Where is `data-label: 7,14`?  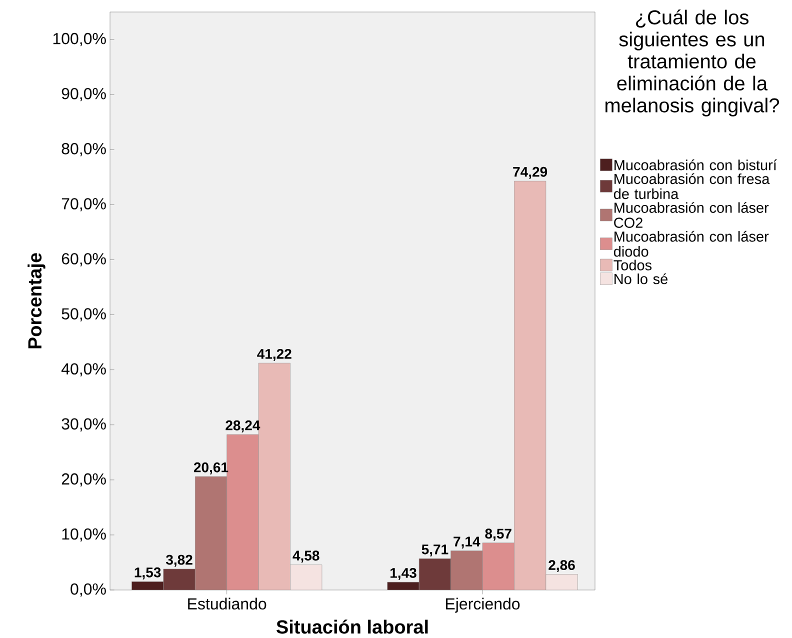 data-label: 7,14 is located at coordinates (467, 542).